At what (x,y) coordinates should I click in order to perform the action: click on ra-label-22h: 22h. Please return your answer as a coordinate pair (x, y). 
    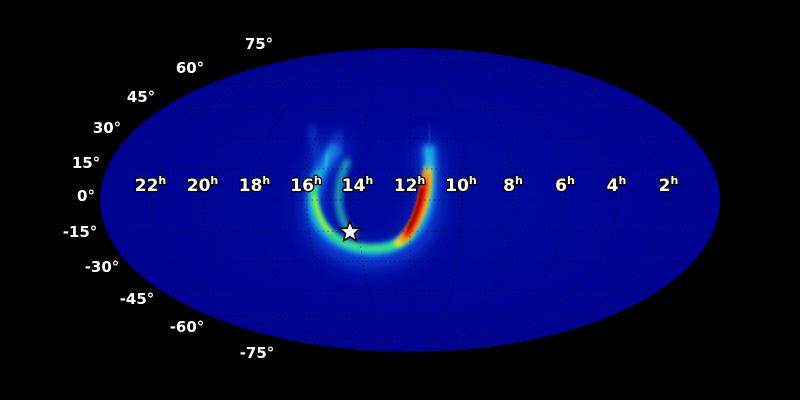
    Looking at the image, I should click on (151, 185).